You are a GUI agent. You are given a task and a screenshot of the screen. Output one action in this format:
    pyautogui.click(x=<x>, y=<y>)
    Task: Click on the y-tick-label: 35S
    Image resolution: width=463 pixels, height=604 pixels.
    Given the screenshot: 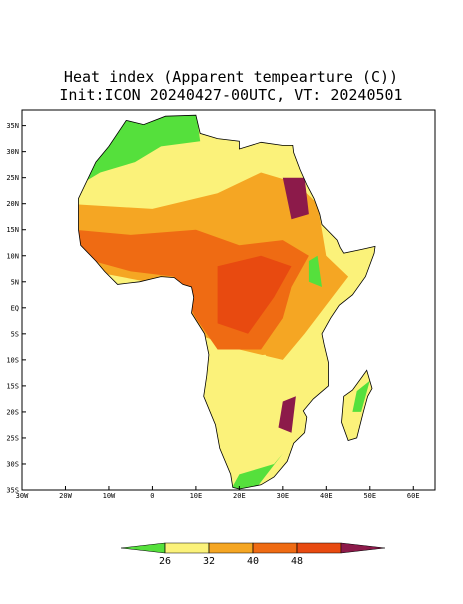 What is the action you would take?
    pyautogui.click(x=12, y=491)
    